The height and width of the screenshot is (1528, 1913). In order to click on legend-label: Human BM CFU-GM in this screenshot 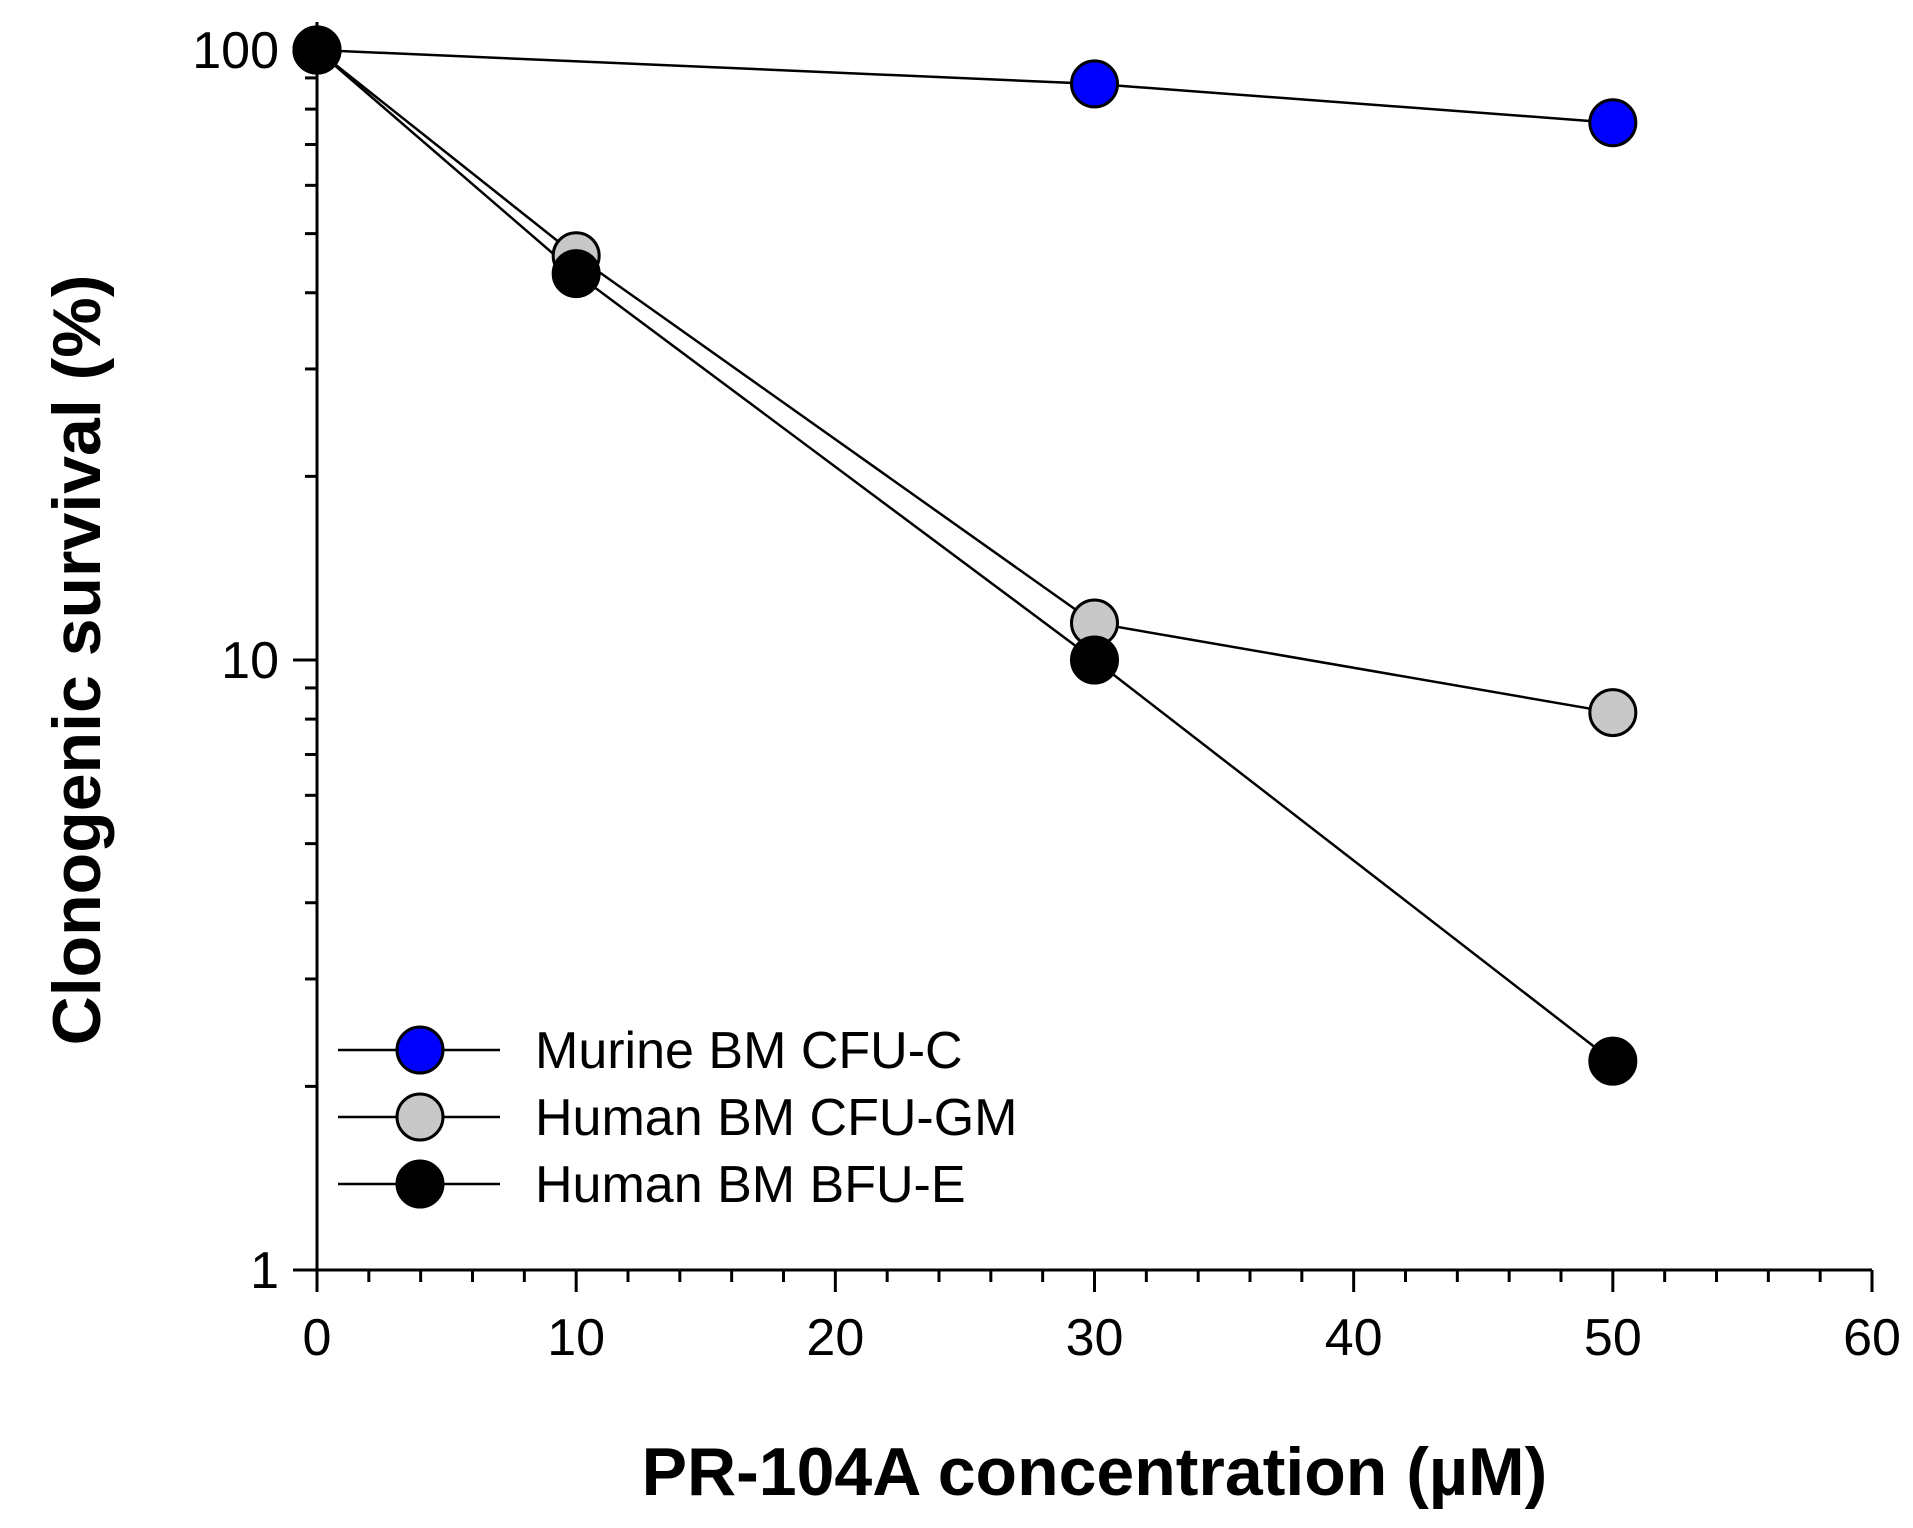, I will do `click(776, 1118)`.